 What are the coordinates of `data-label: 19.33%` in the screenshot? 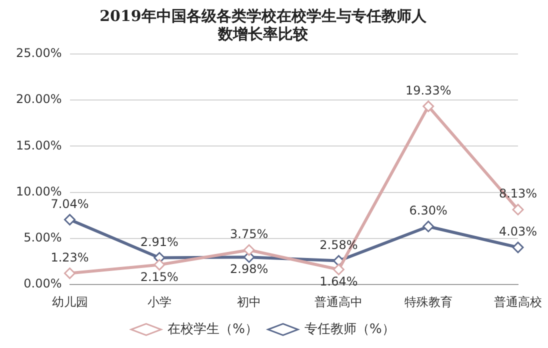 It's located at (428, 90).